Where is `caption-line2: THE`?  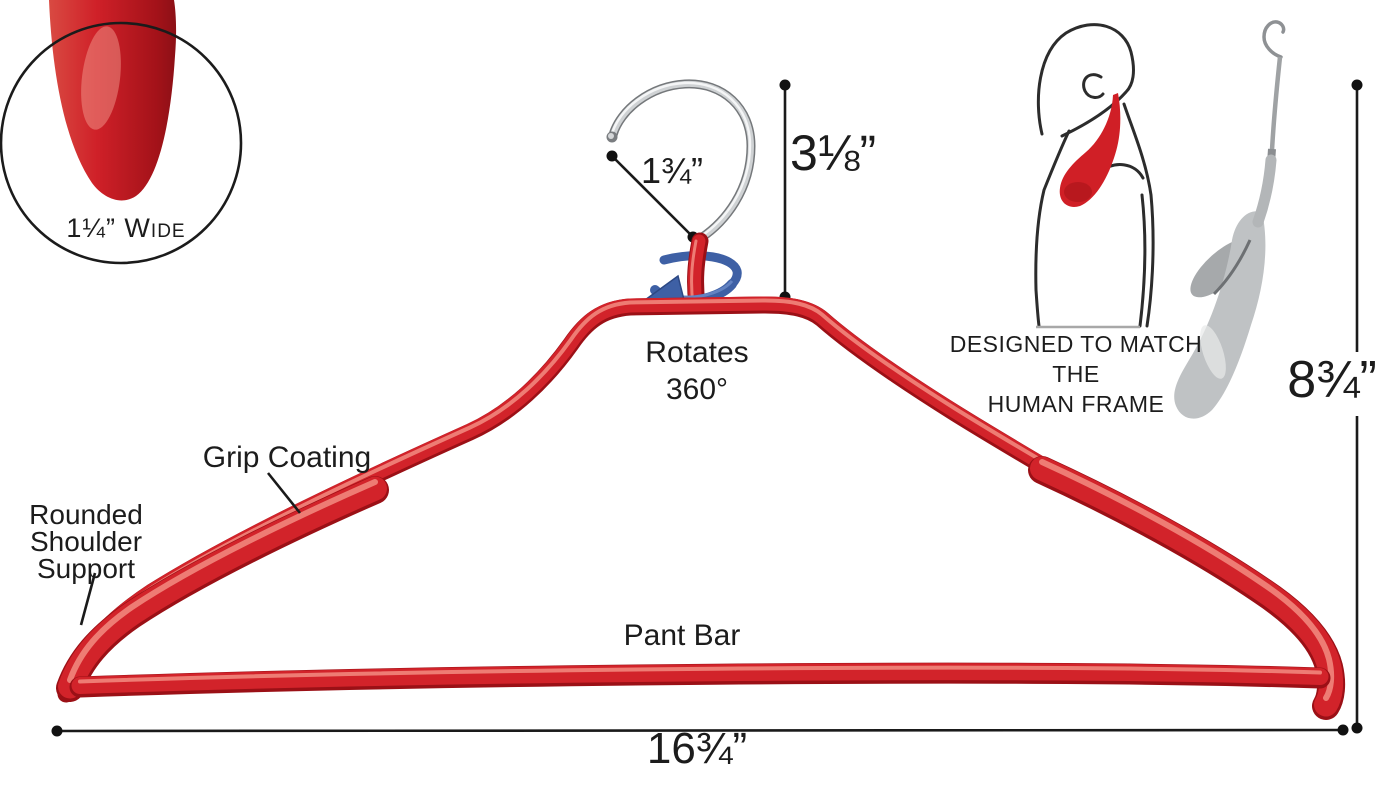
caption-line2: THE is located at coordinates (1076, 374).